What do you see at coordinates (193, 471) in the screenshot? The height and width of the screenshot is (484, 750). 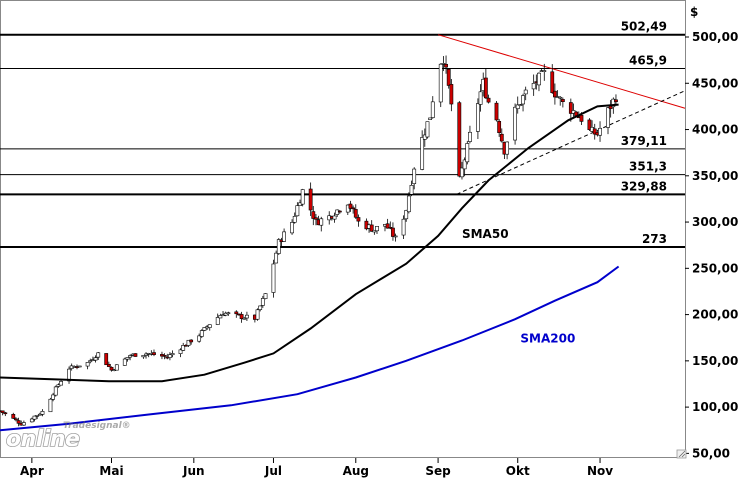 I see `x-tick-label: Jun` at bounding box center [193, 471].